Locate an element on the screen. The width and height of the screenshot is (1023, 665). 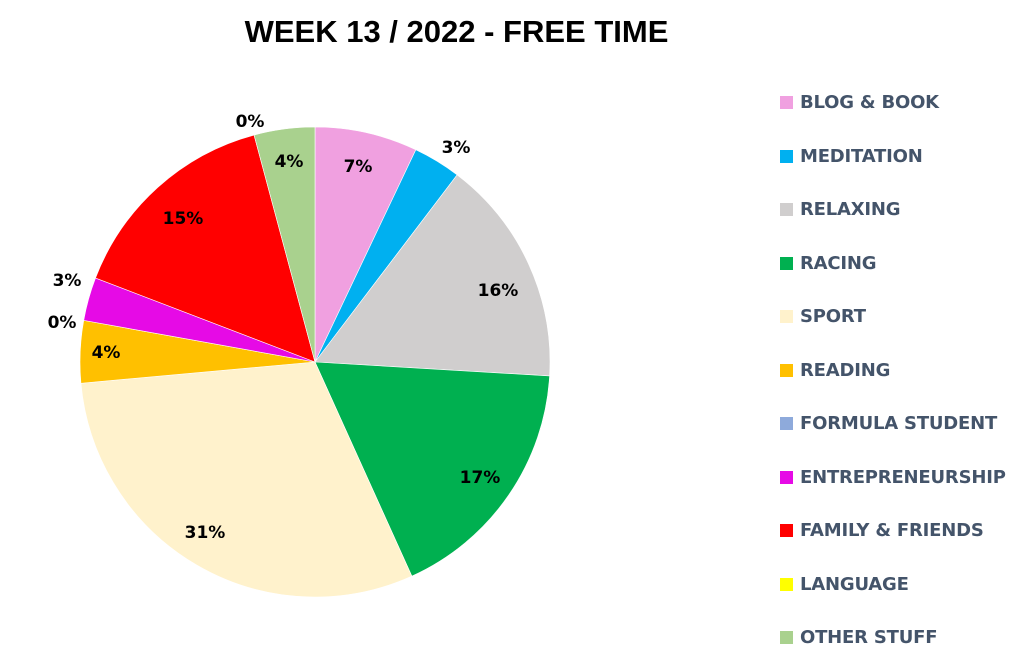
data-label-family-friends: 15% is located at coordinates (183, 219).